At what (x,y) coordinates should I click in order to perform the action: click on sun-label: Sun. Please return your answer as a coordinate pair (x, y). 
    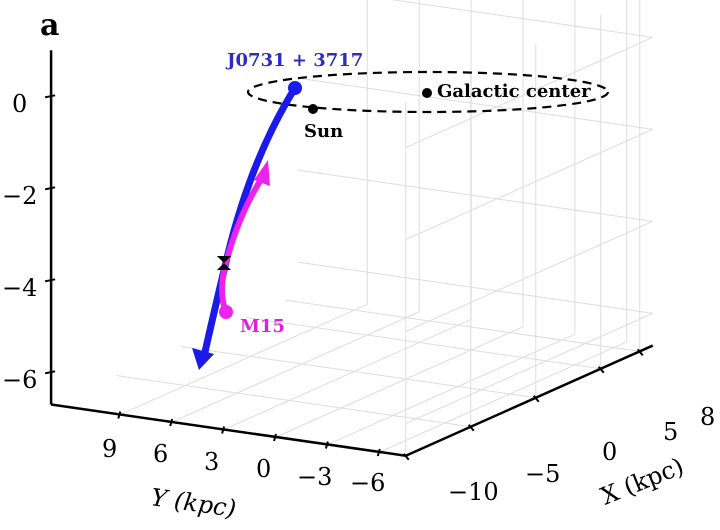
    Looking at the image, I should click on (323, 131).